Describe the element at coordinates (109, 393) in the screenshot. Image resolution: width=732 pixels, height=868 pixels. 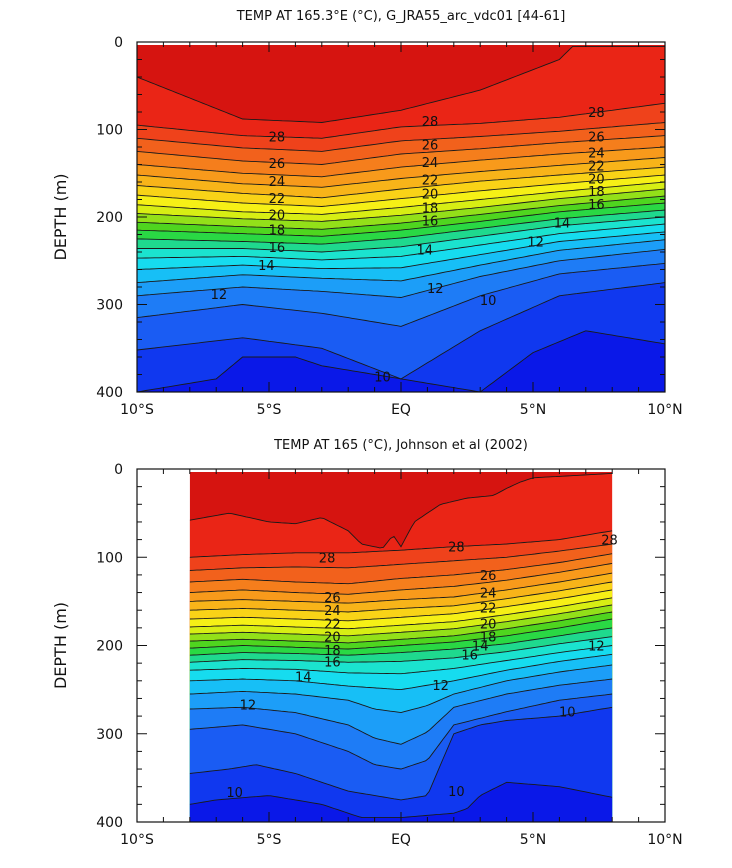
I see `y-tick-label: 400` at that location.